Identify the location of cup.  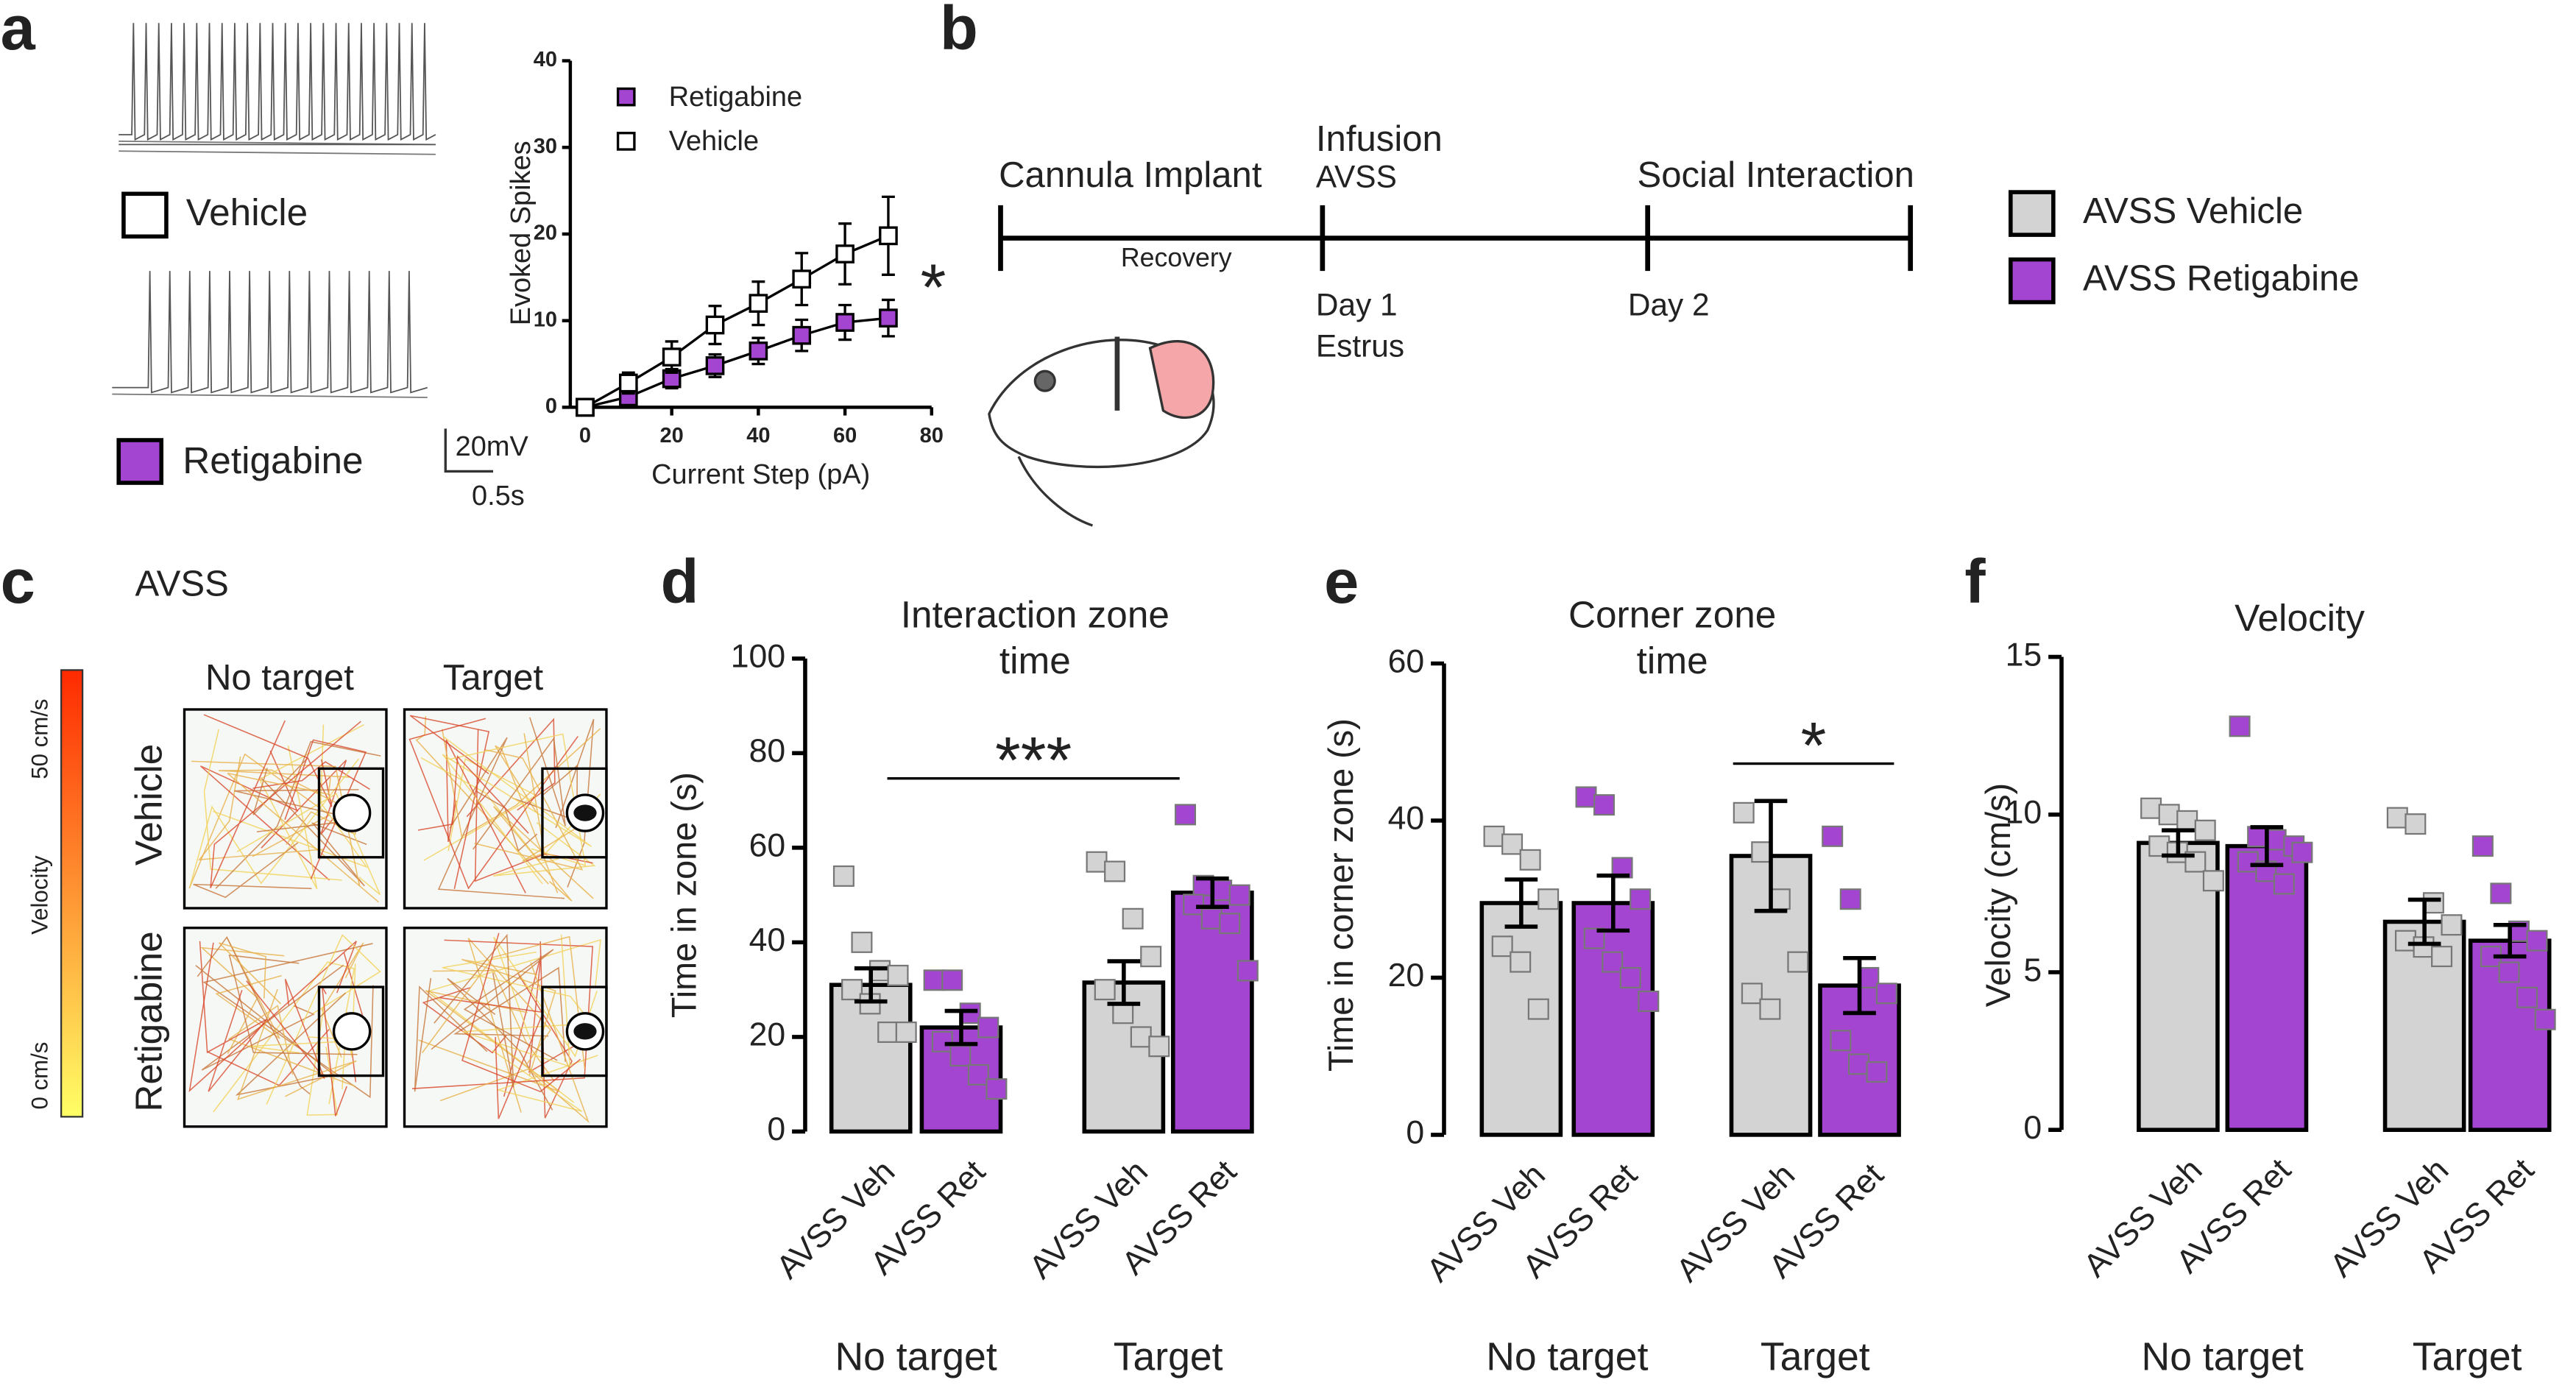
(352, 812).